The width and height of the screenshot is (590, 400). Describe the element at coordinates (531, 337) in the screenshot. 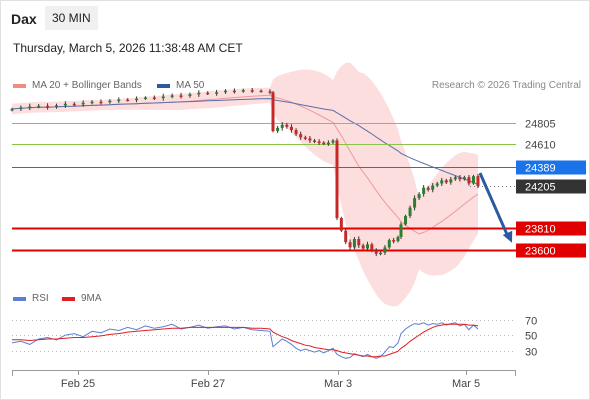

I see `rsi-tick-50: 50` at that location.